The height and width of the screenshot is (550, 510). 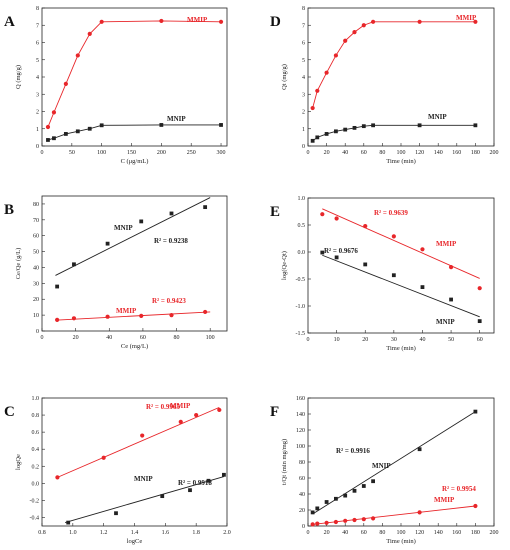 What do you see at coordinates (302, 226) in the screenshot?
I see `y-tick-label: 0.5` at bounding box center [302, 226].